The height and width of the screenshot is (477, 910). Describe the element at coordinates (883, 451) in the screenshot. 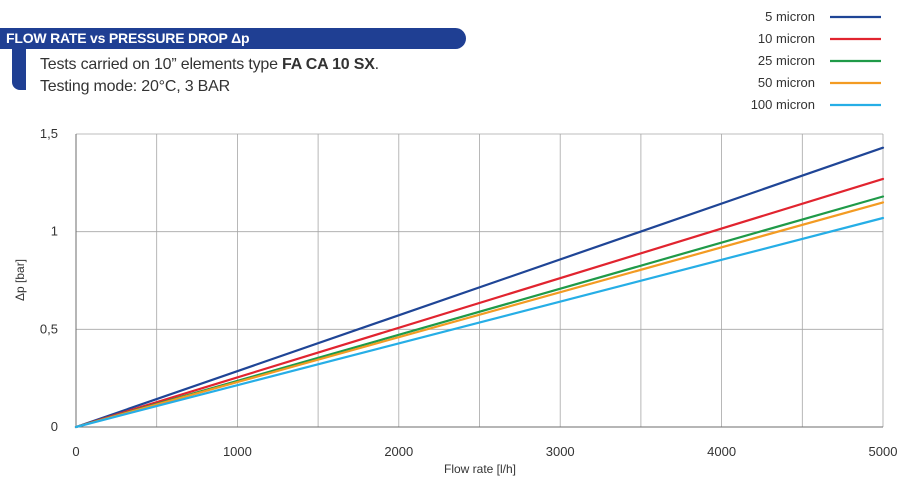

I see `x-tick-label: 5000` at that location.